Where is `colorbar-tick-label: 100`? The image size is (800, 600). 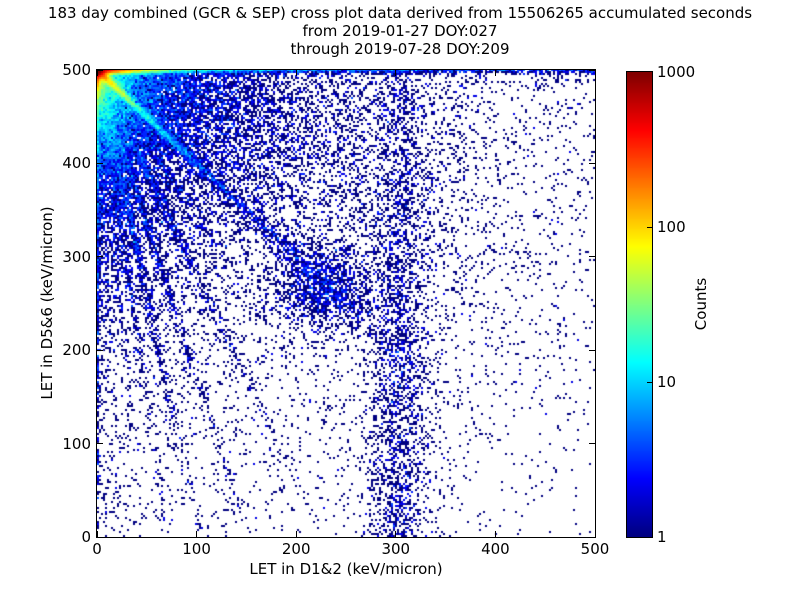 colorbar-tick-label: 100 is located at coordinates (671, 227).